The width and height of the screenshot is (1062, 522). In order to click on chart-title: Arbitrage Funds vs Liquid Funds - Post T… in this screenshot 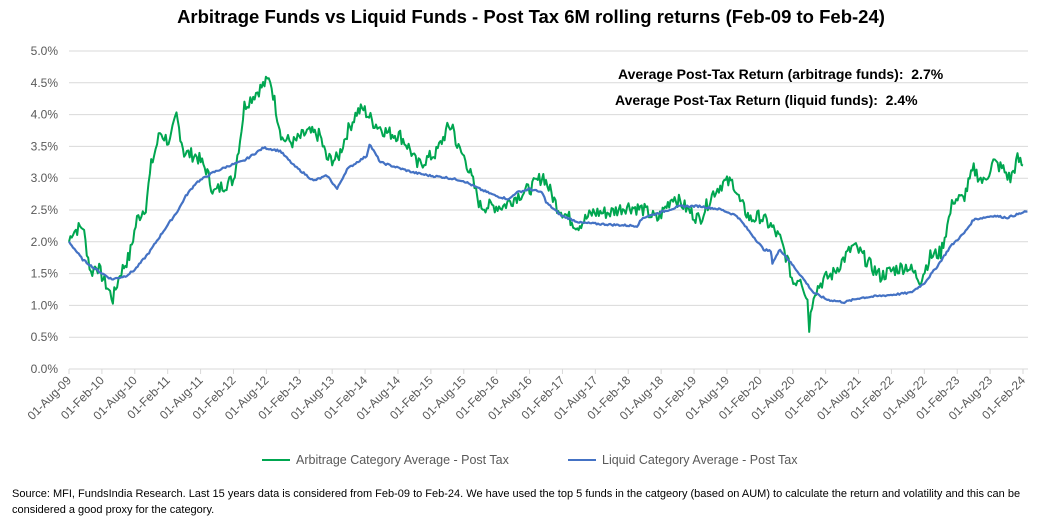, I will do `click(531, 16)`.